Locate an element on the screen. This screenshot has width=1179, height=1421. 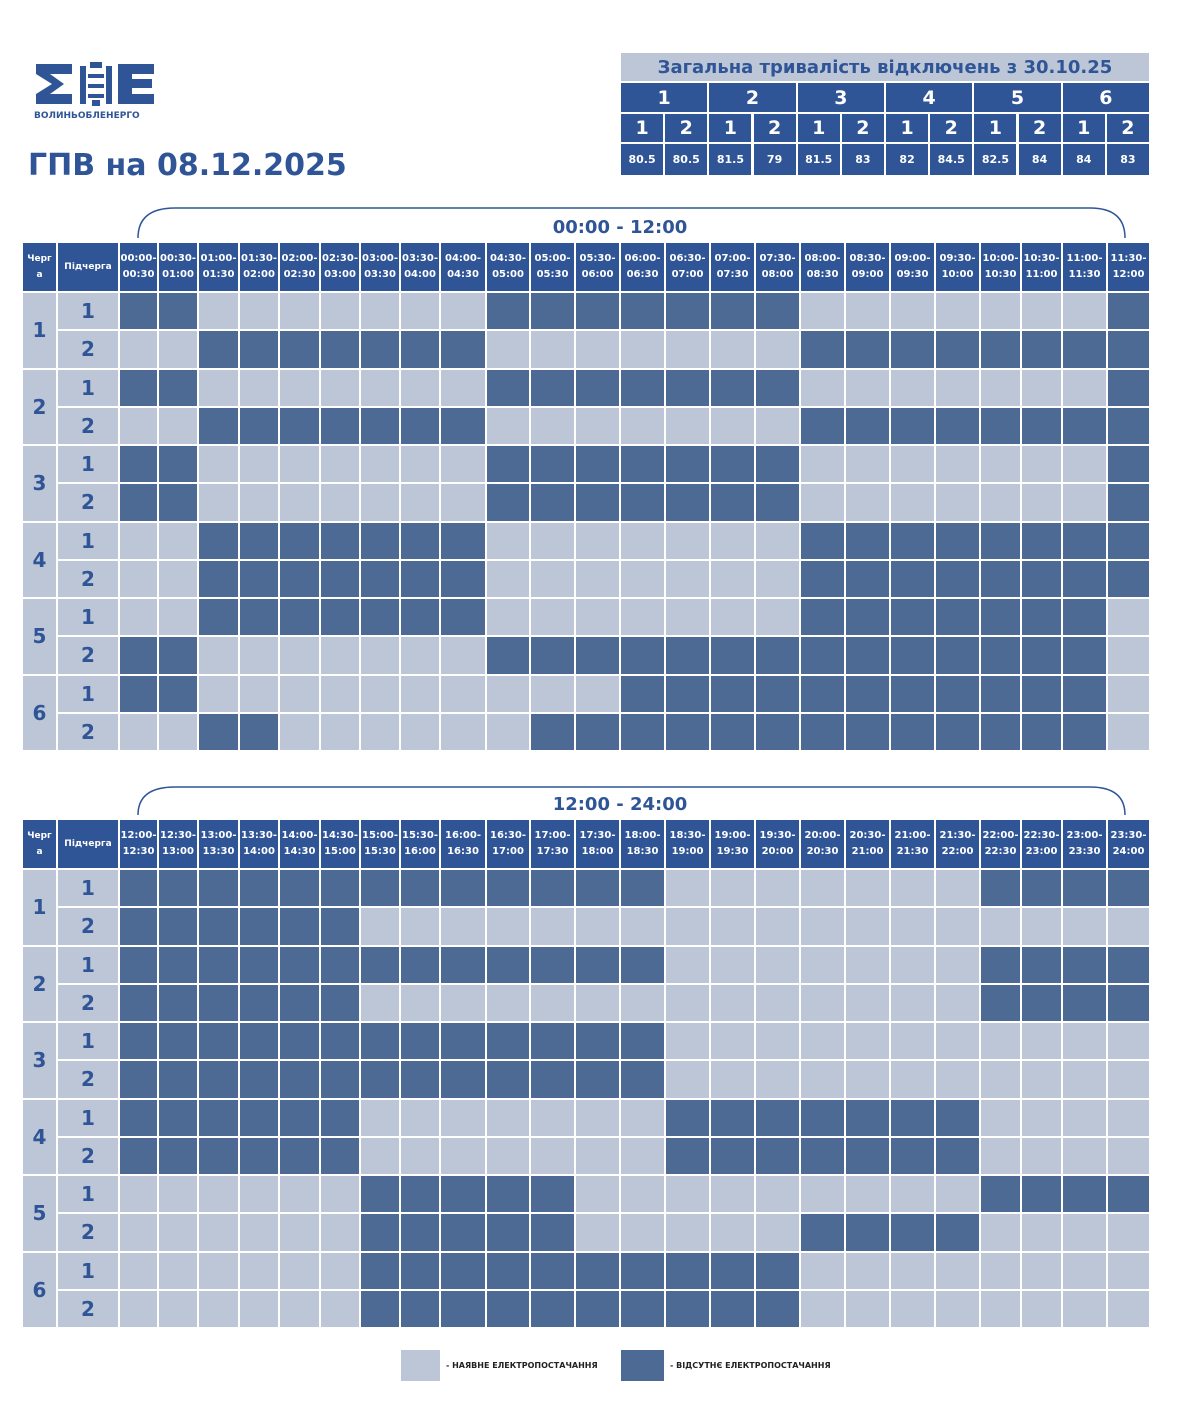
slot-from: 13:30- is located at coordinates (259, 835).